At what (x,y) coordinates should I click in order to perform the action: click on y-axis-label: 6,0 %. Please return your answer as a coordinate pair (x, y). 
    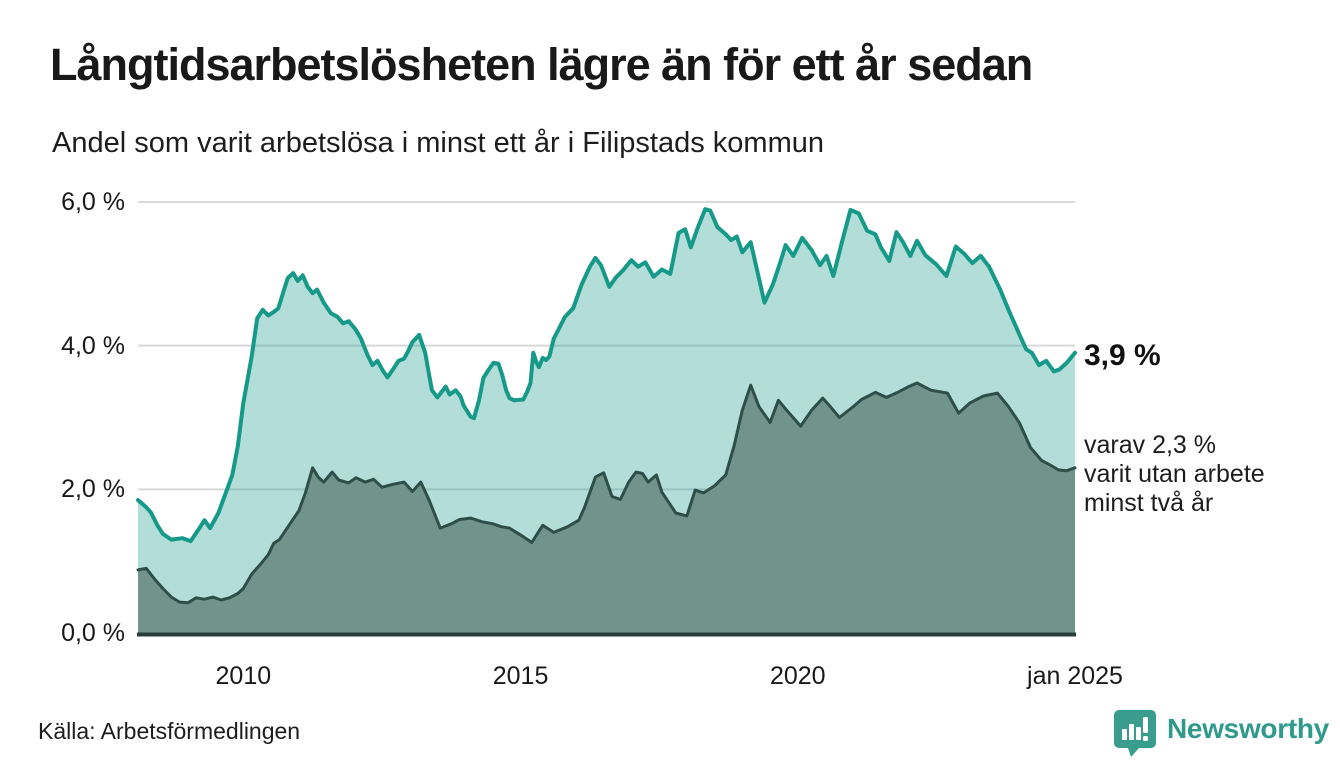
    Looking at the image, I should click on (93, 202).